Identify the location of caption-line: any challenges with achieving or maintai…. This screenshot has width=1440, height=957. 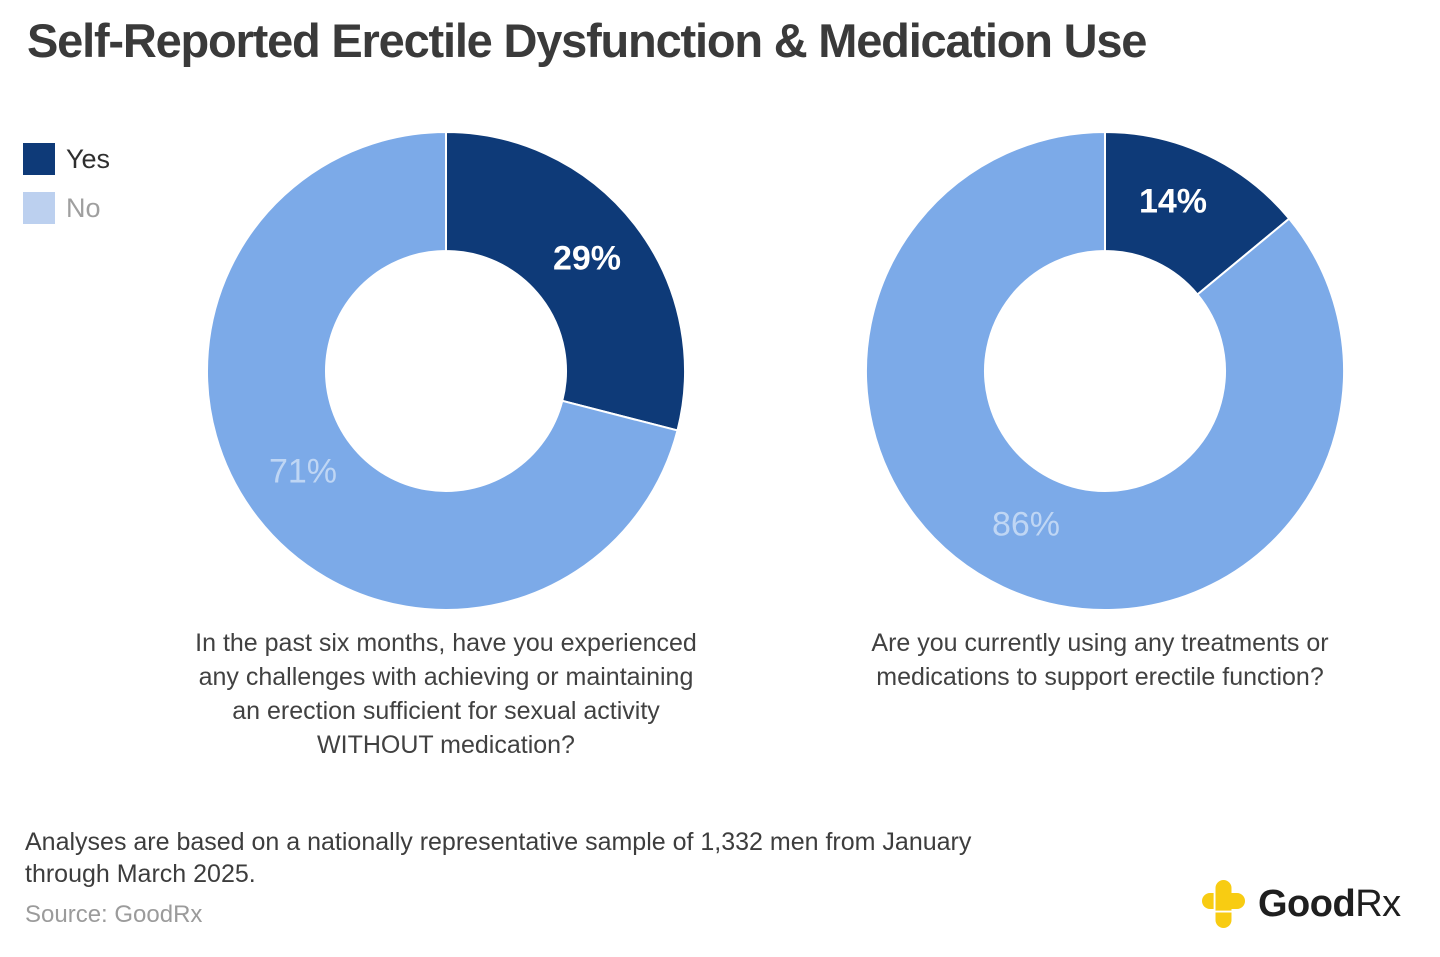
(446, 677).